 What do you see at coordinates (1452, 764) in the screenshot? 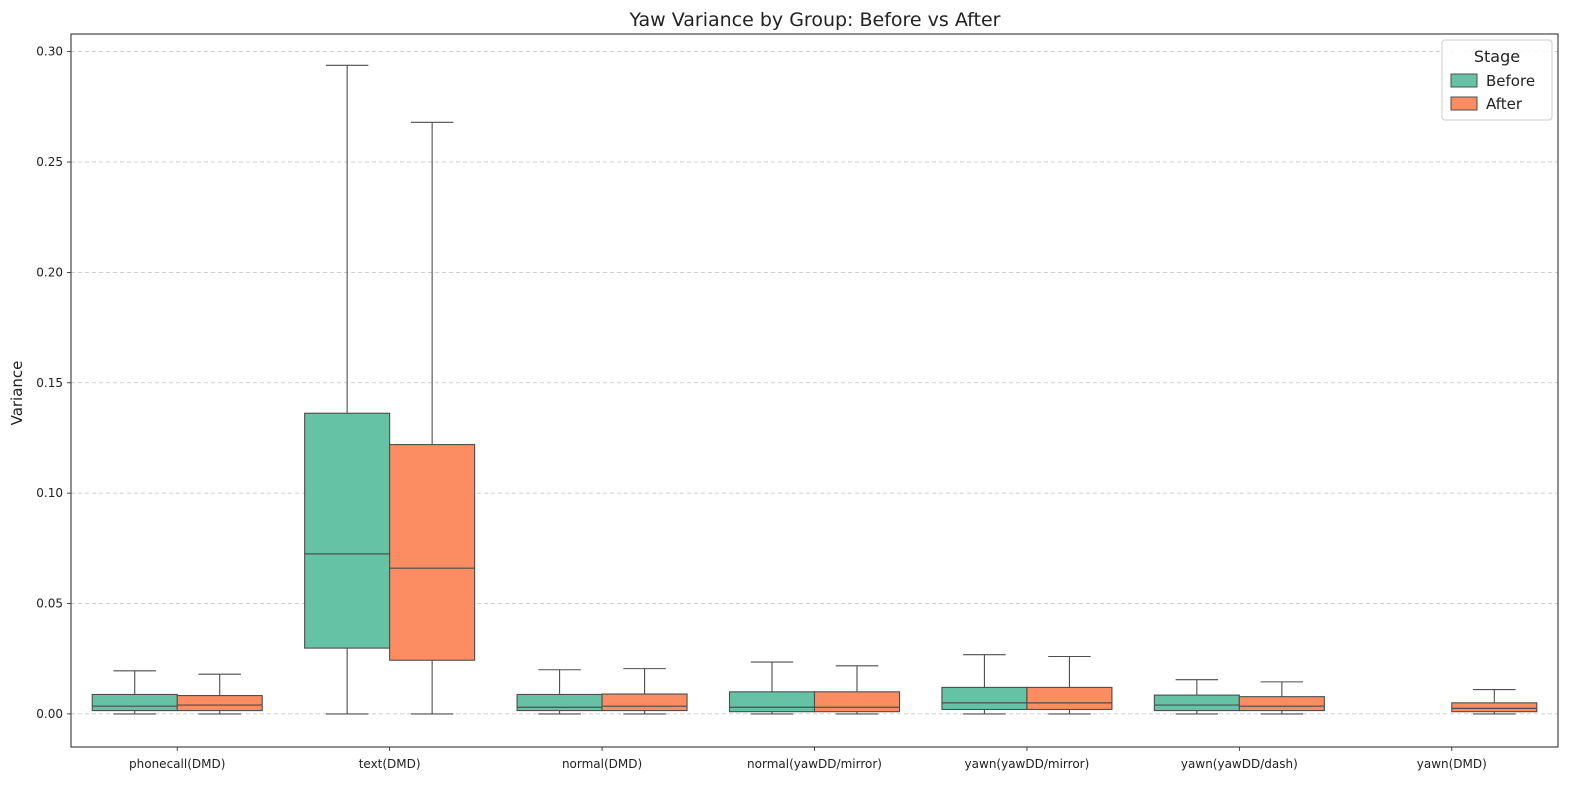
I see `x-tick-label: yawn(DMD)` at bounding box center [1452, 764].